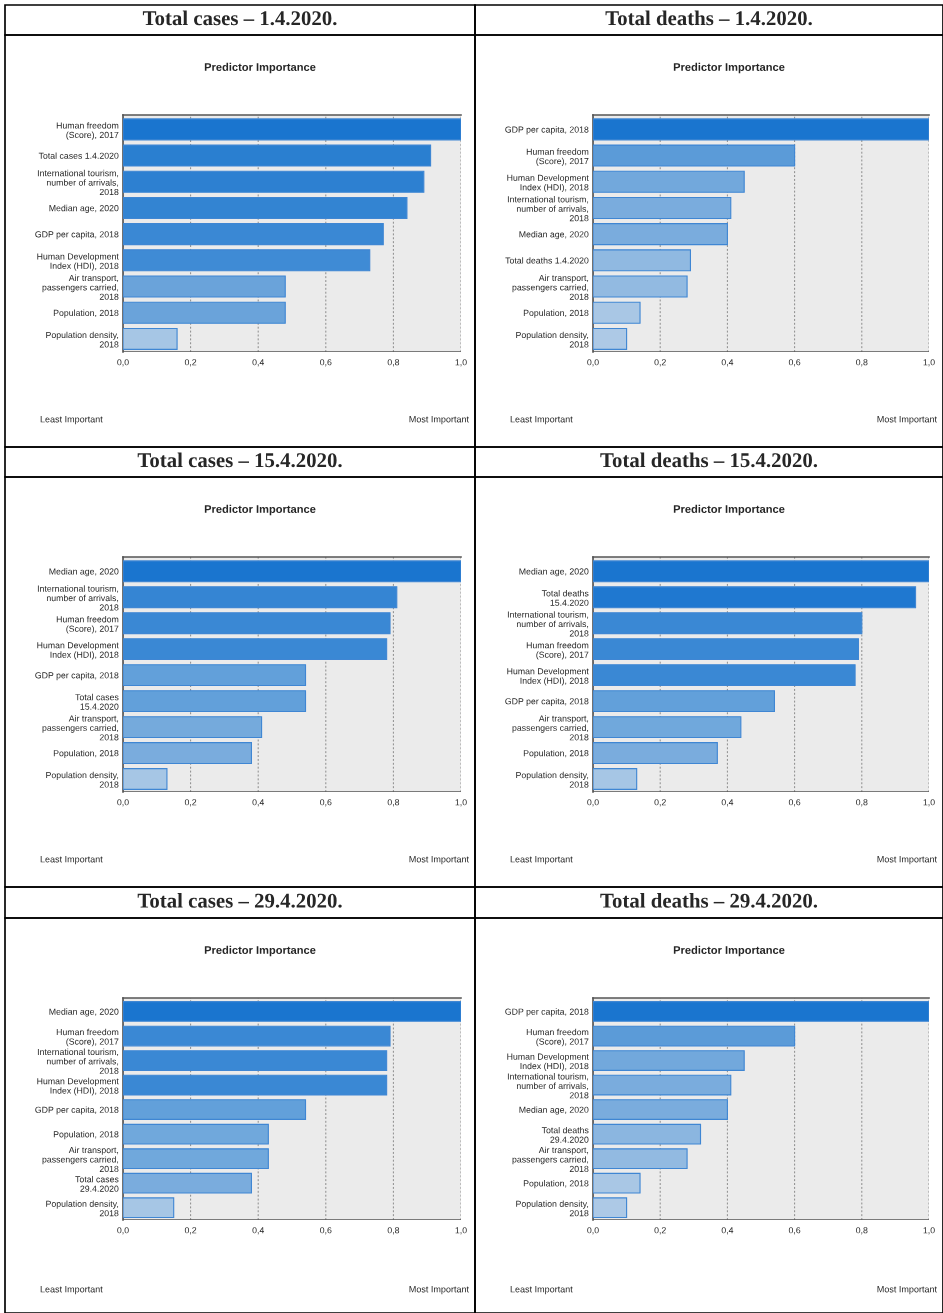  Describe the element at coordinates (708, 18) in the screenshot. I see `chart-title: Total deaths – 1.4.2020.` at that location.